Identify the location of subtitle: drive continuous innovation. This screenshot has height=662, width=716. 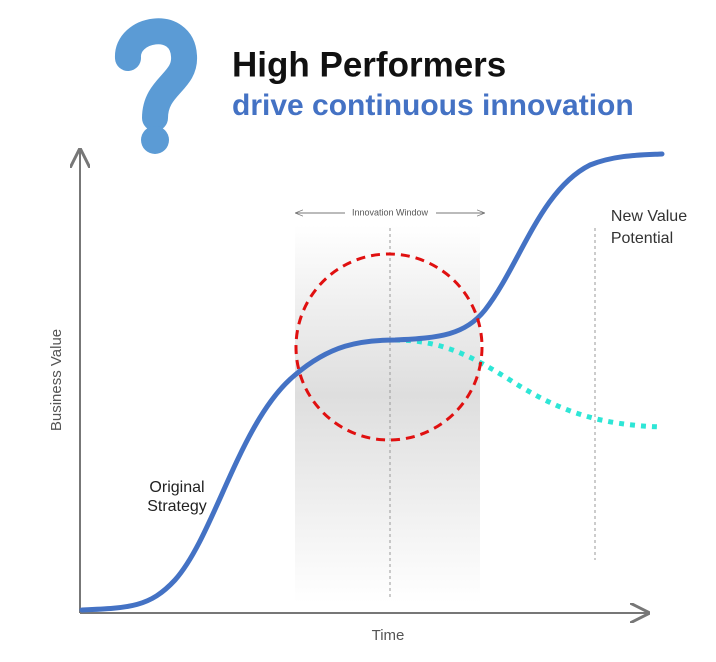
(433, 105).